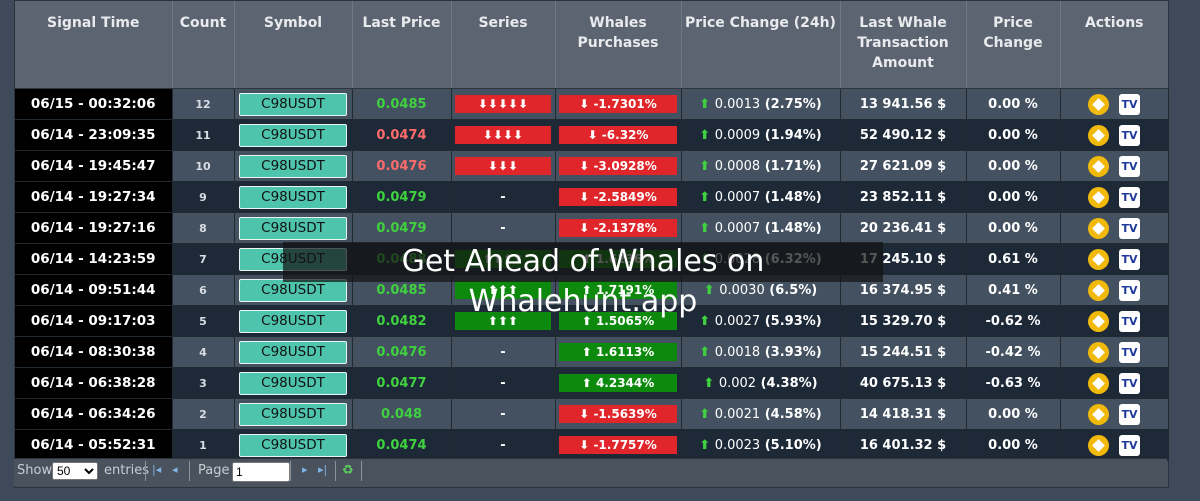 This screenshot has width=1200, height=501. I want to click on last-price: 0.0474, so click(402, 135).